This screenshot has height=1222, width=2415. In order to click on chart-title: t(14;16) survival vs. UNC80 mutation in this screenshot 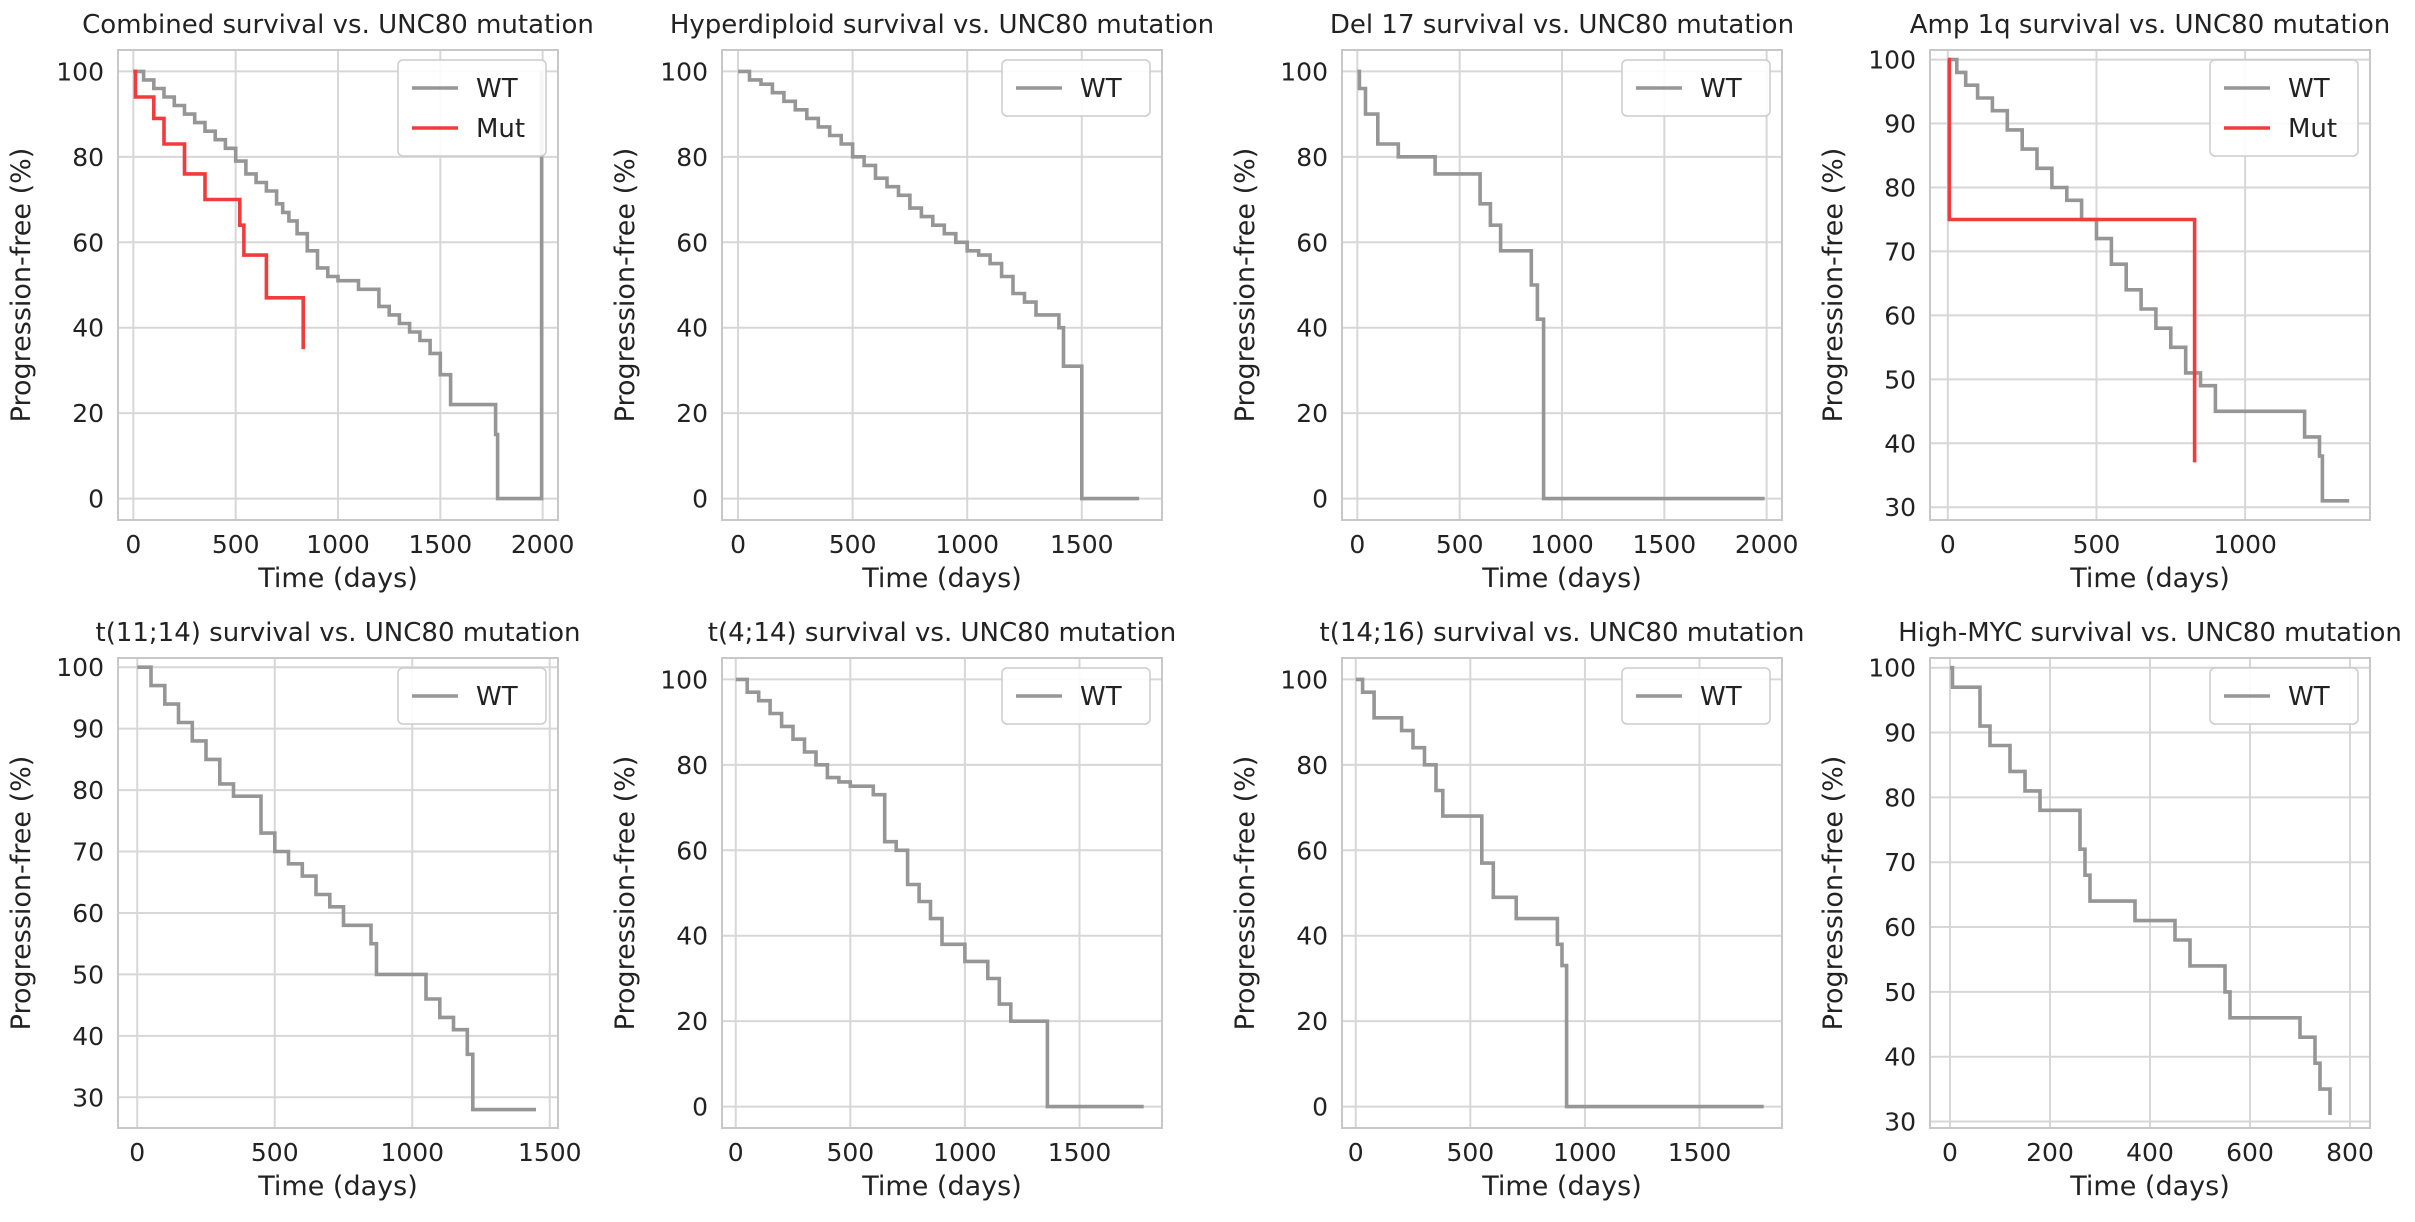, I will do `click(1562, 633)`.